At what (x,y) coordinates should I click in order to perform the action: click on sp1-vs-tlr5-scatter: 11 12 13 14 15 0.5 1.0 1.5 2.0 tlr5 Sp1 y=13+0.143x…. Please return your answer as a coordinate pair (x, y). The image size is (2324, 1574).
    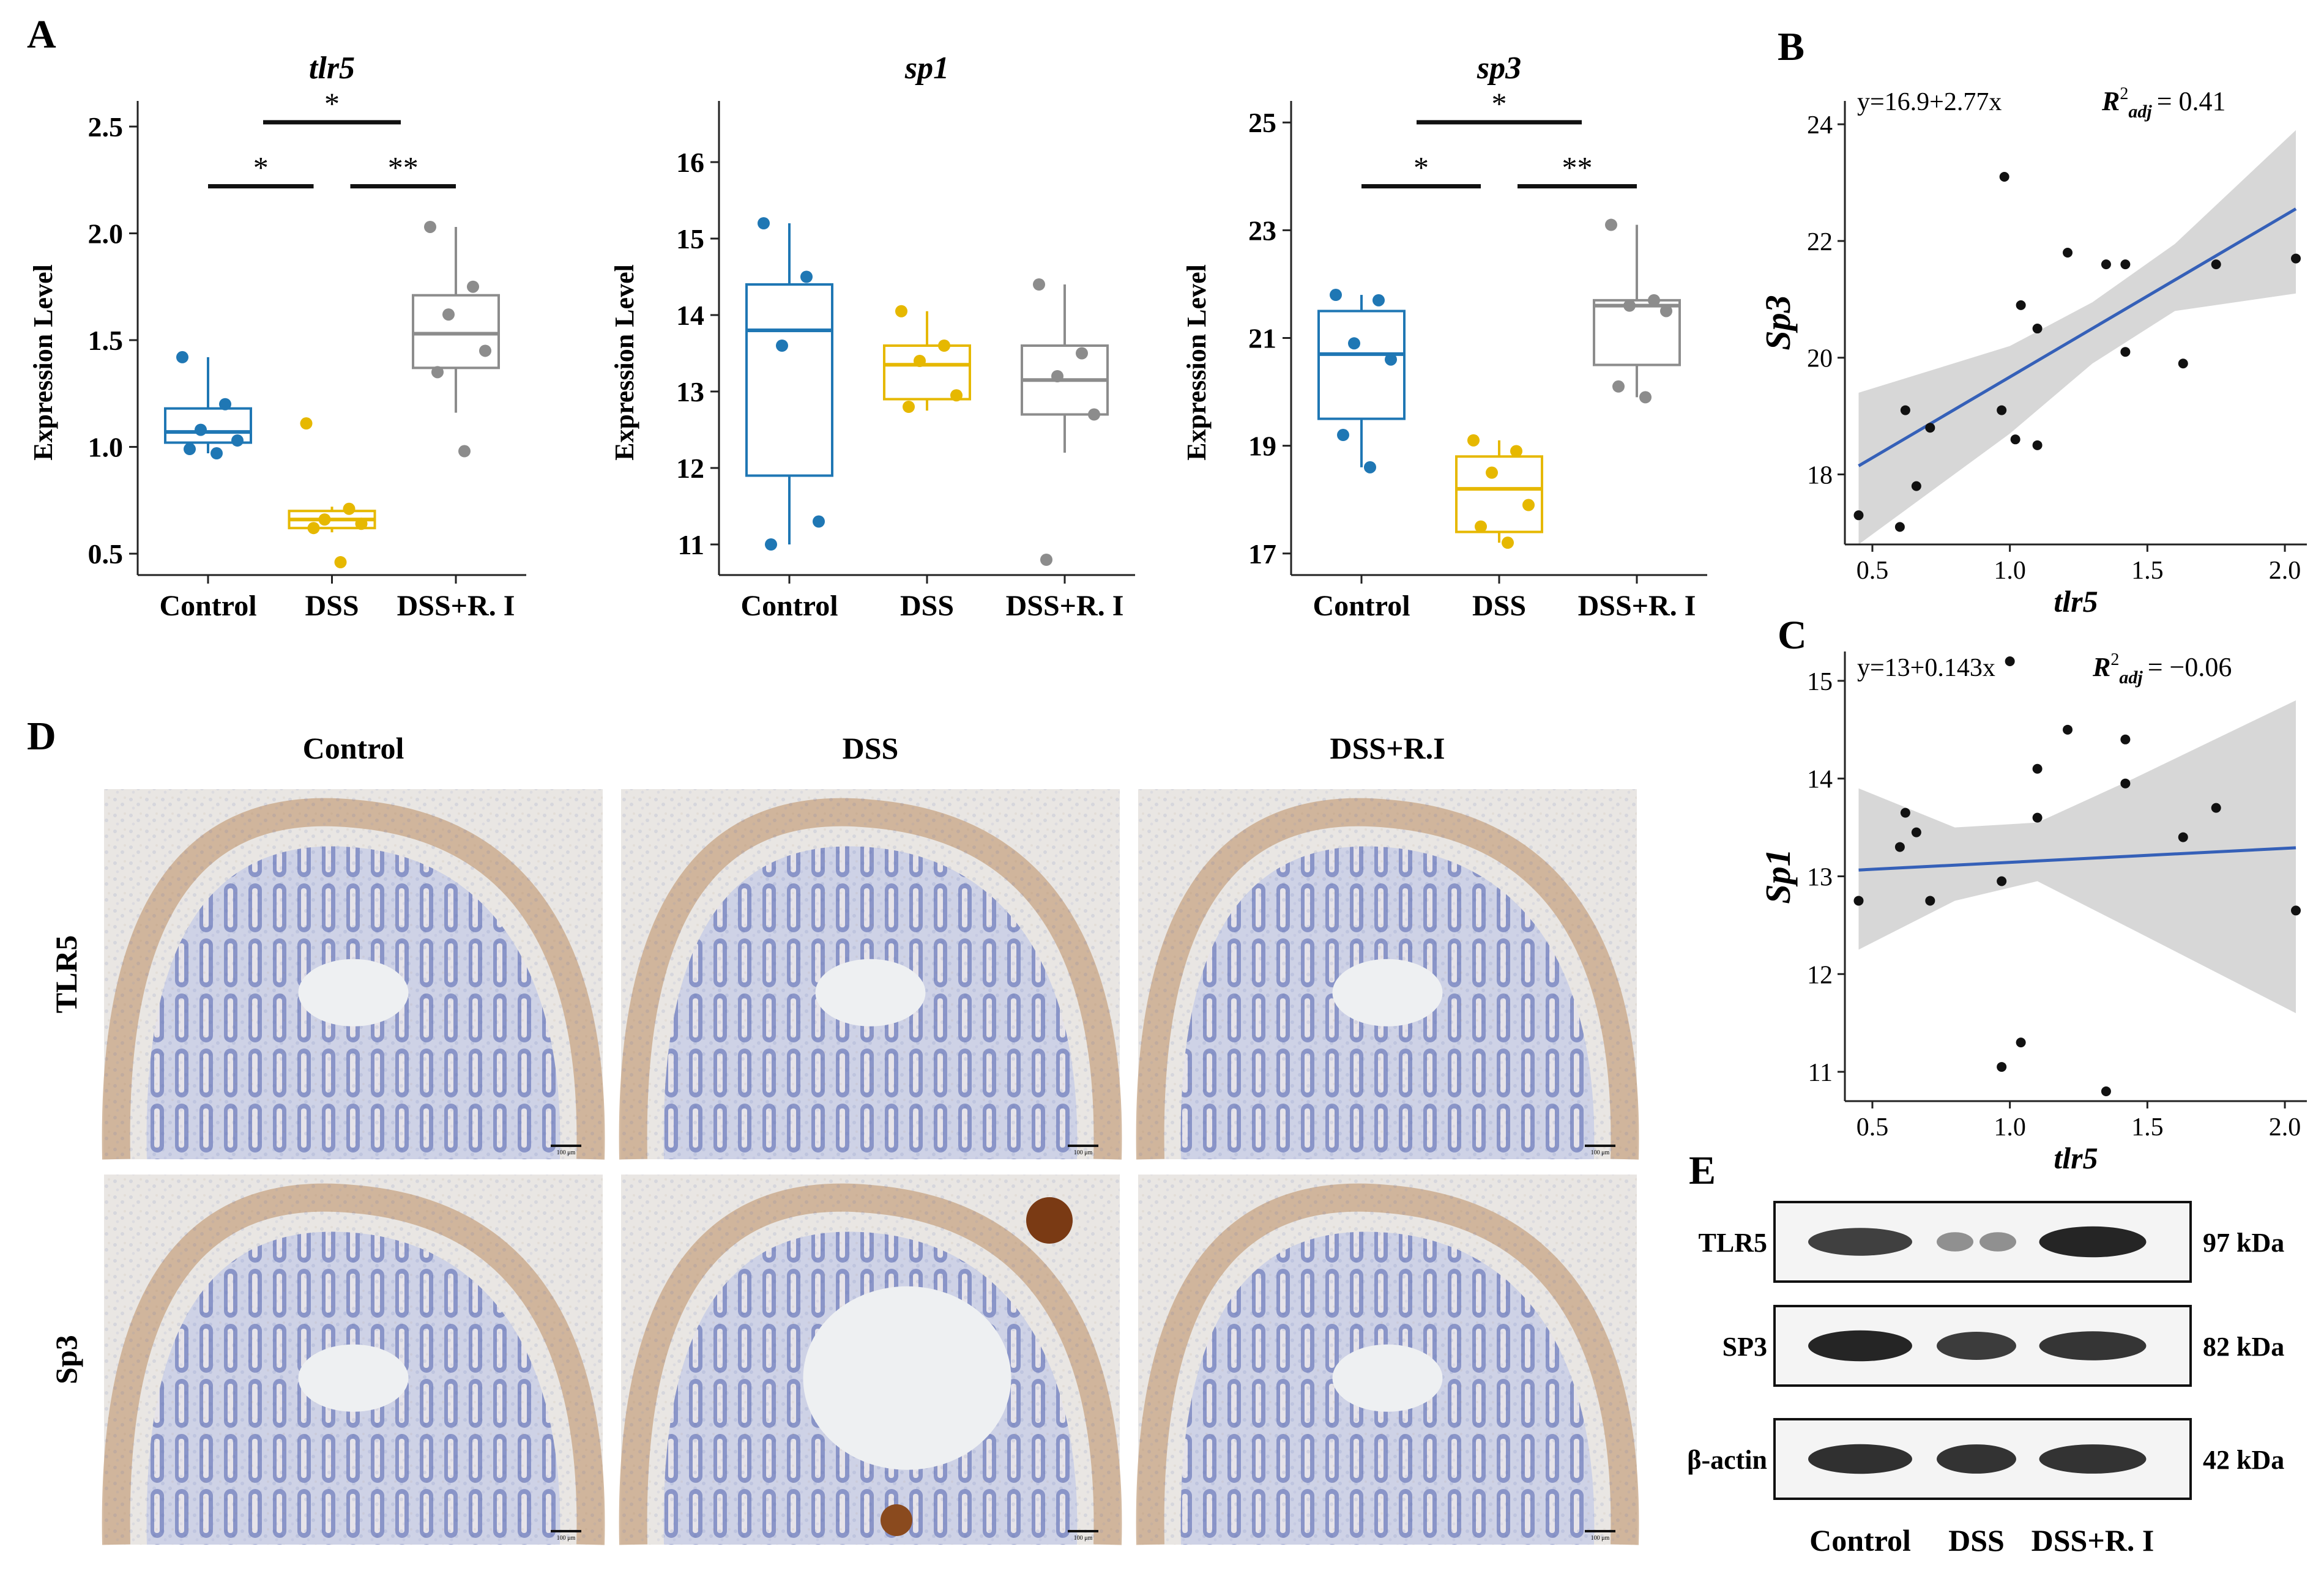
    Looking at the image, I should click on (2032, 912).